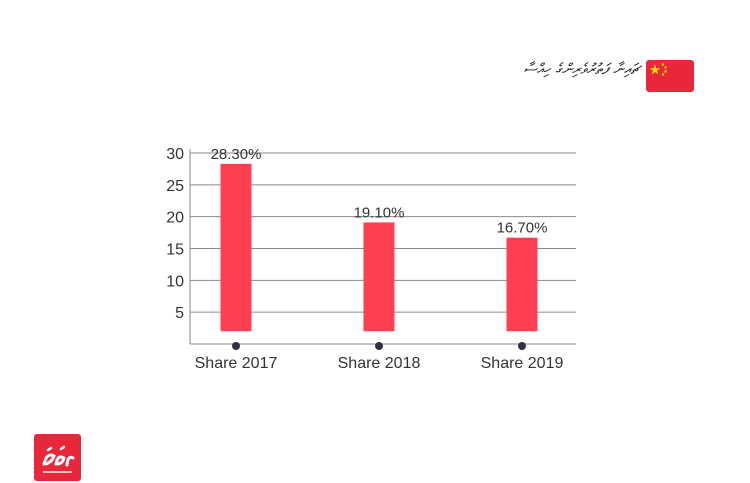  I want to click on y-tick-label: 5, so click(179, 313).